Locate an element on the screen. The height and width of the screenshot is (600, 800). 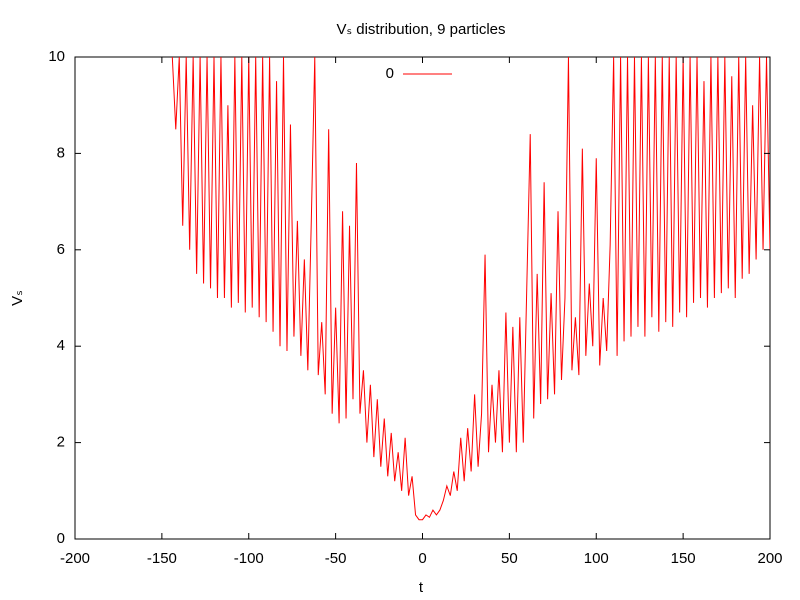
chart-title: Vₛ distribution, 9 particles is located at coordinates (420, 29).